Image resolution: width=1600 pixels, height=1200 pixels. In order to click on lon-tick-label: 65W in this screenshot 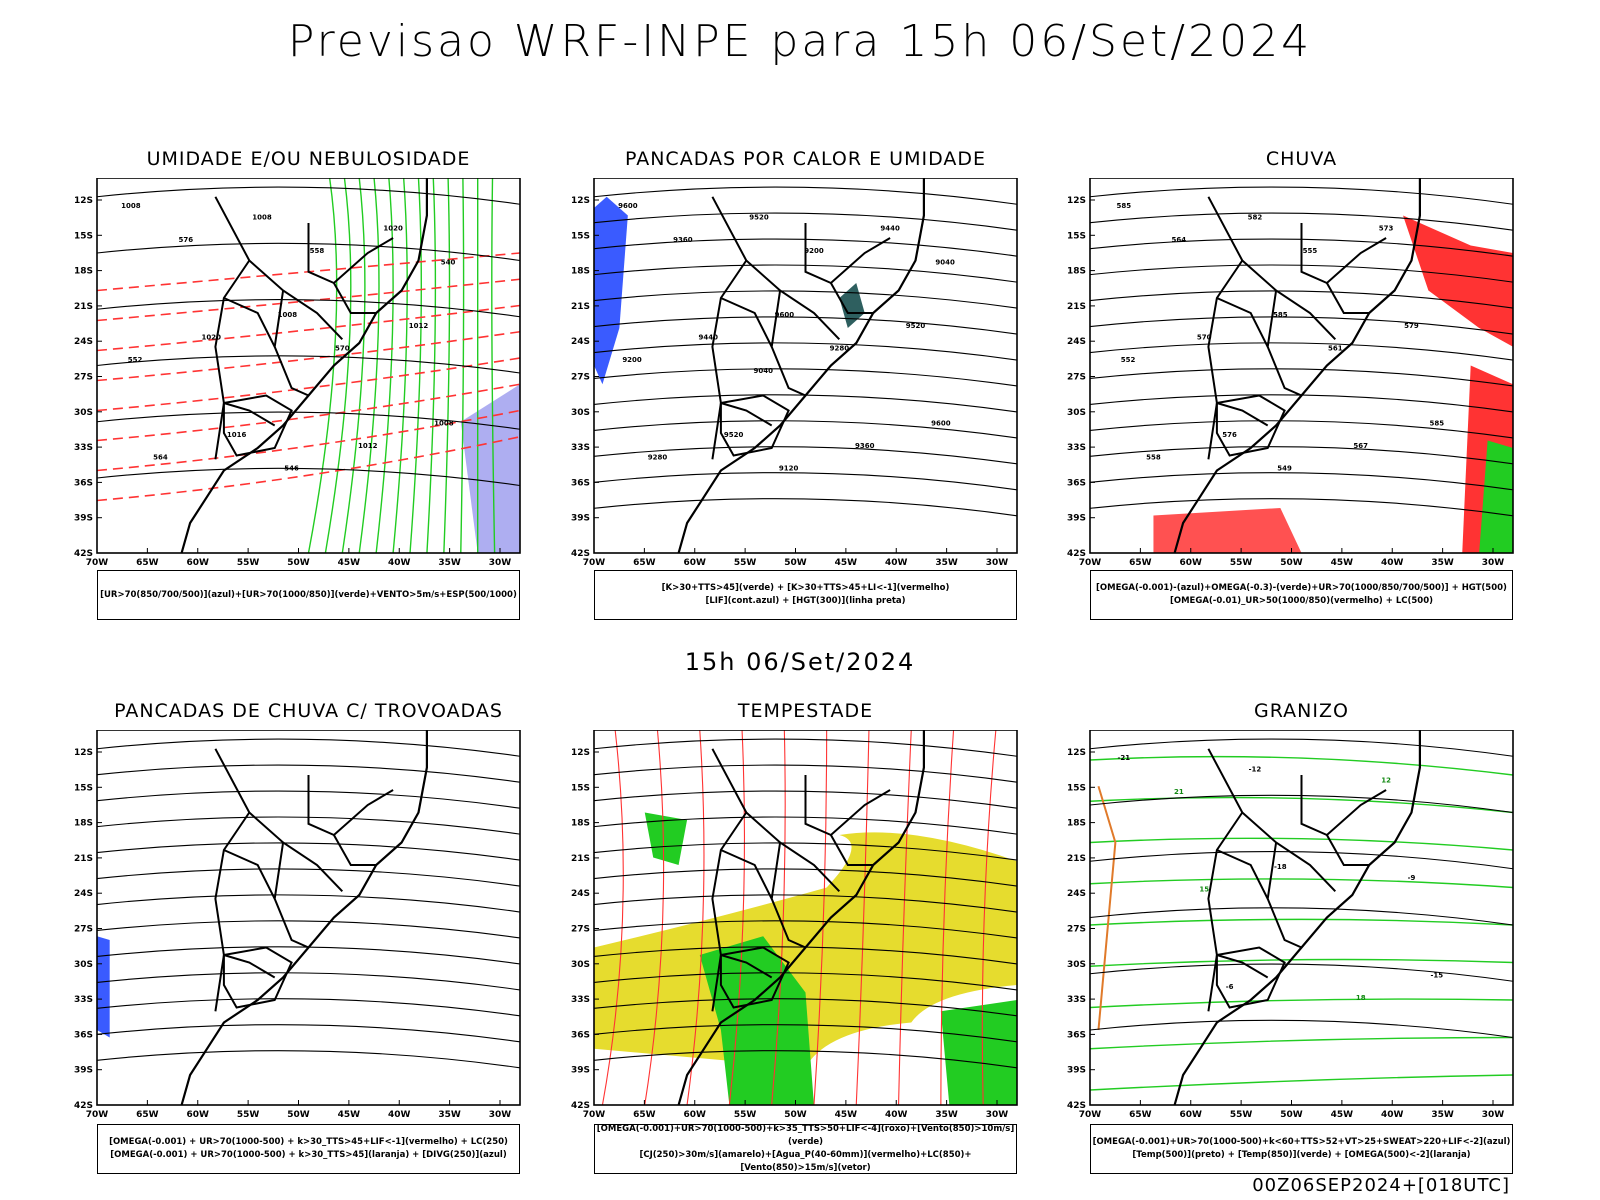, I will do `click(147, 1115)`.